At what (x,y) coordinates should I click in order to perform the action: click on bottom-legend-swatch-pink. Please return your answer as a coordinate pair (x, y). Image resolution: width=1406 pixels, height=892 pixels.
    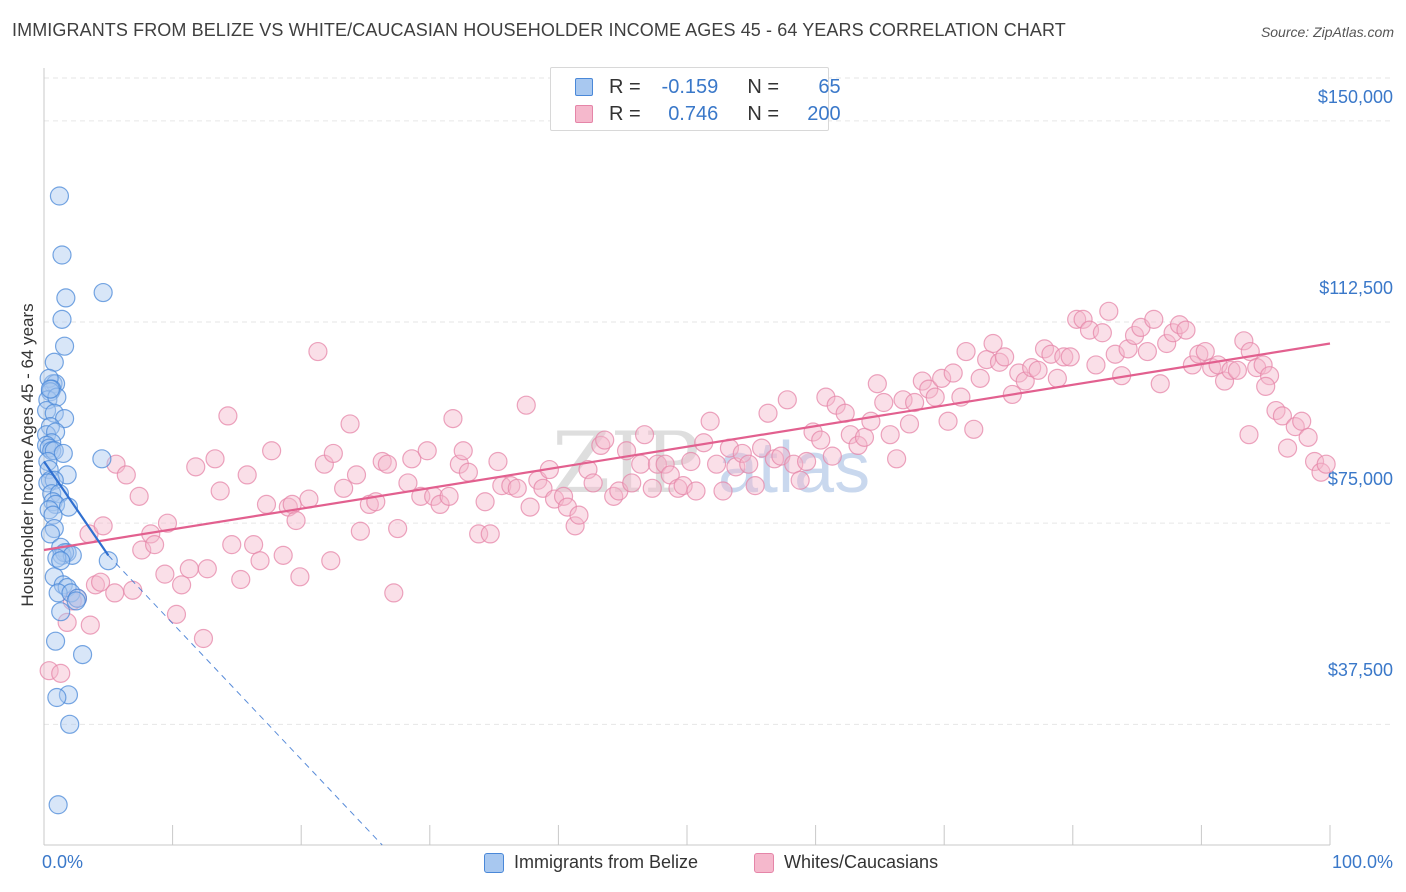
    Looking at the image, I should click on (764, 863).